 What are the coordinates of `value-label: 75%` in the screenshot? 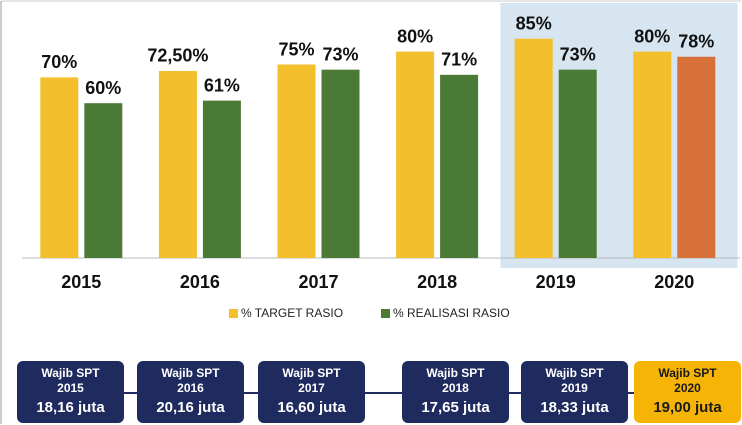 It's located at (296, 49).